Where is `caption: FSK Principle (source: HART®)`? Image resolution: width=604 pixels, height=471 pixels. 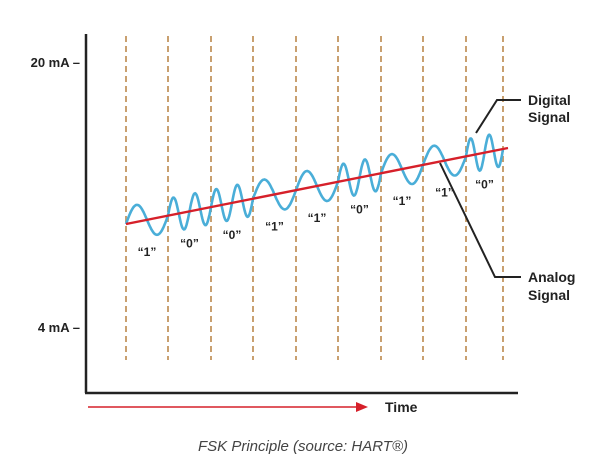
caption: FSK Principle (source: HART®) is located at coordinates (303, 446).